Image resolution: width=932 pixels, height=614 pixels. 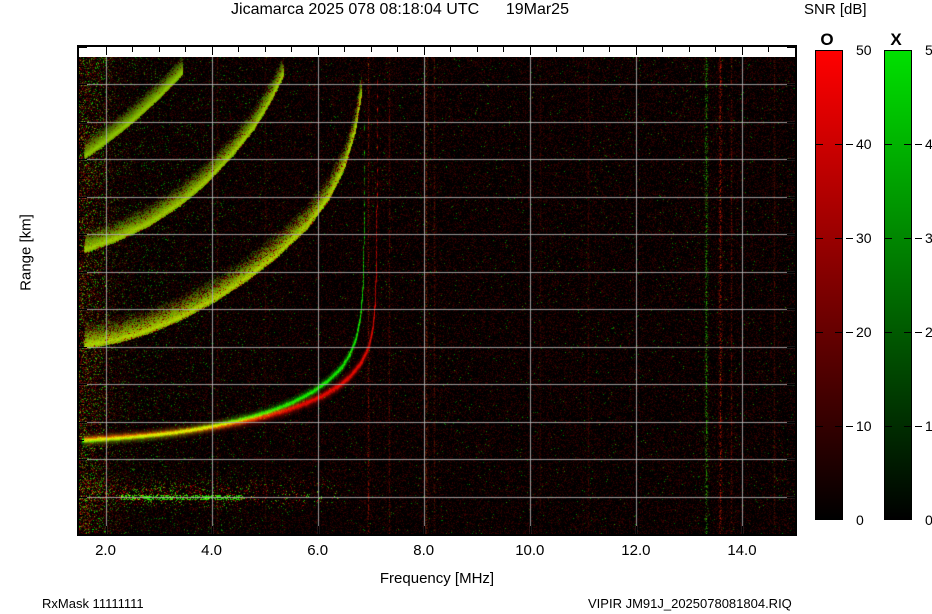 I want to click on x-axis-label: Frequency [MHz], so click(x=437, y=578).